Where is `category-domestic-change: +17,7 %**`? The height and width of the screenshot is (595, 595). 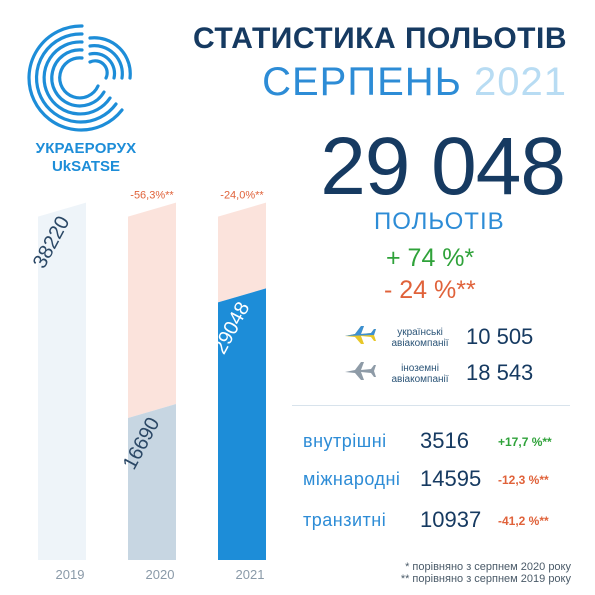 category-domestic-change: +17,7 %** is located at coordinates (525, 442).